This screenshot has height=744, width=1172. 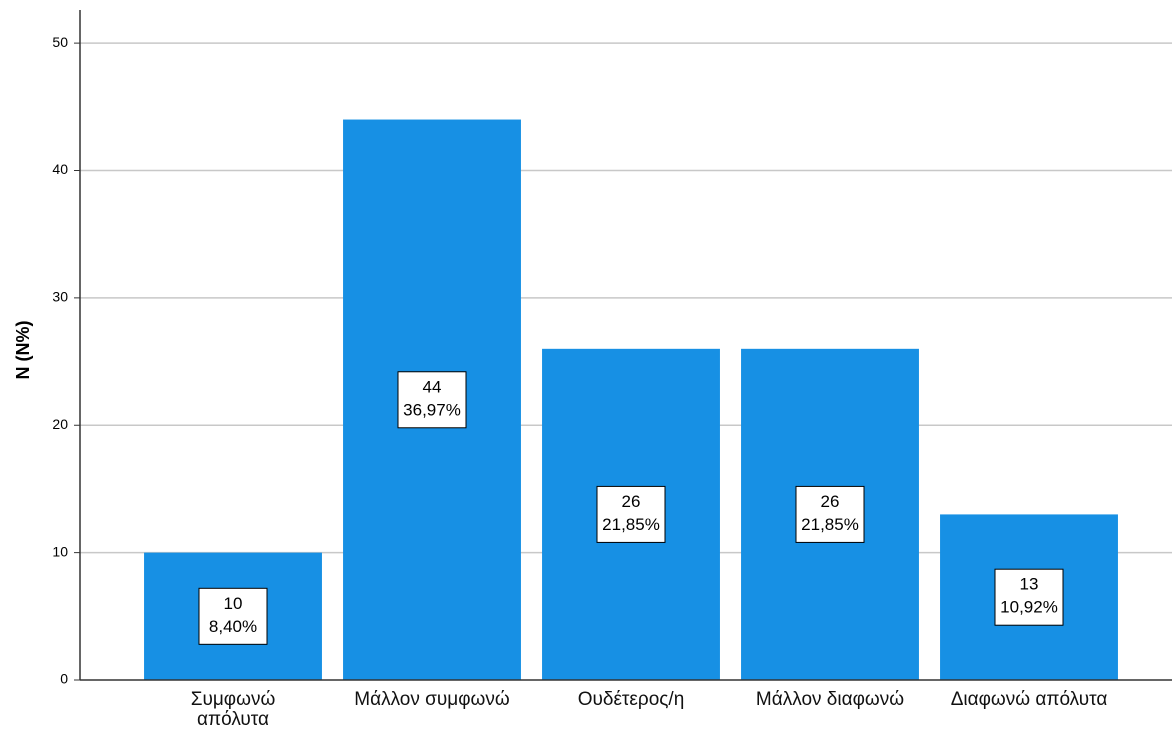 I want to click on y-tick-label: 20, so click(x=60, y=424).